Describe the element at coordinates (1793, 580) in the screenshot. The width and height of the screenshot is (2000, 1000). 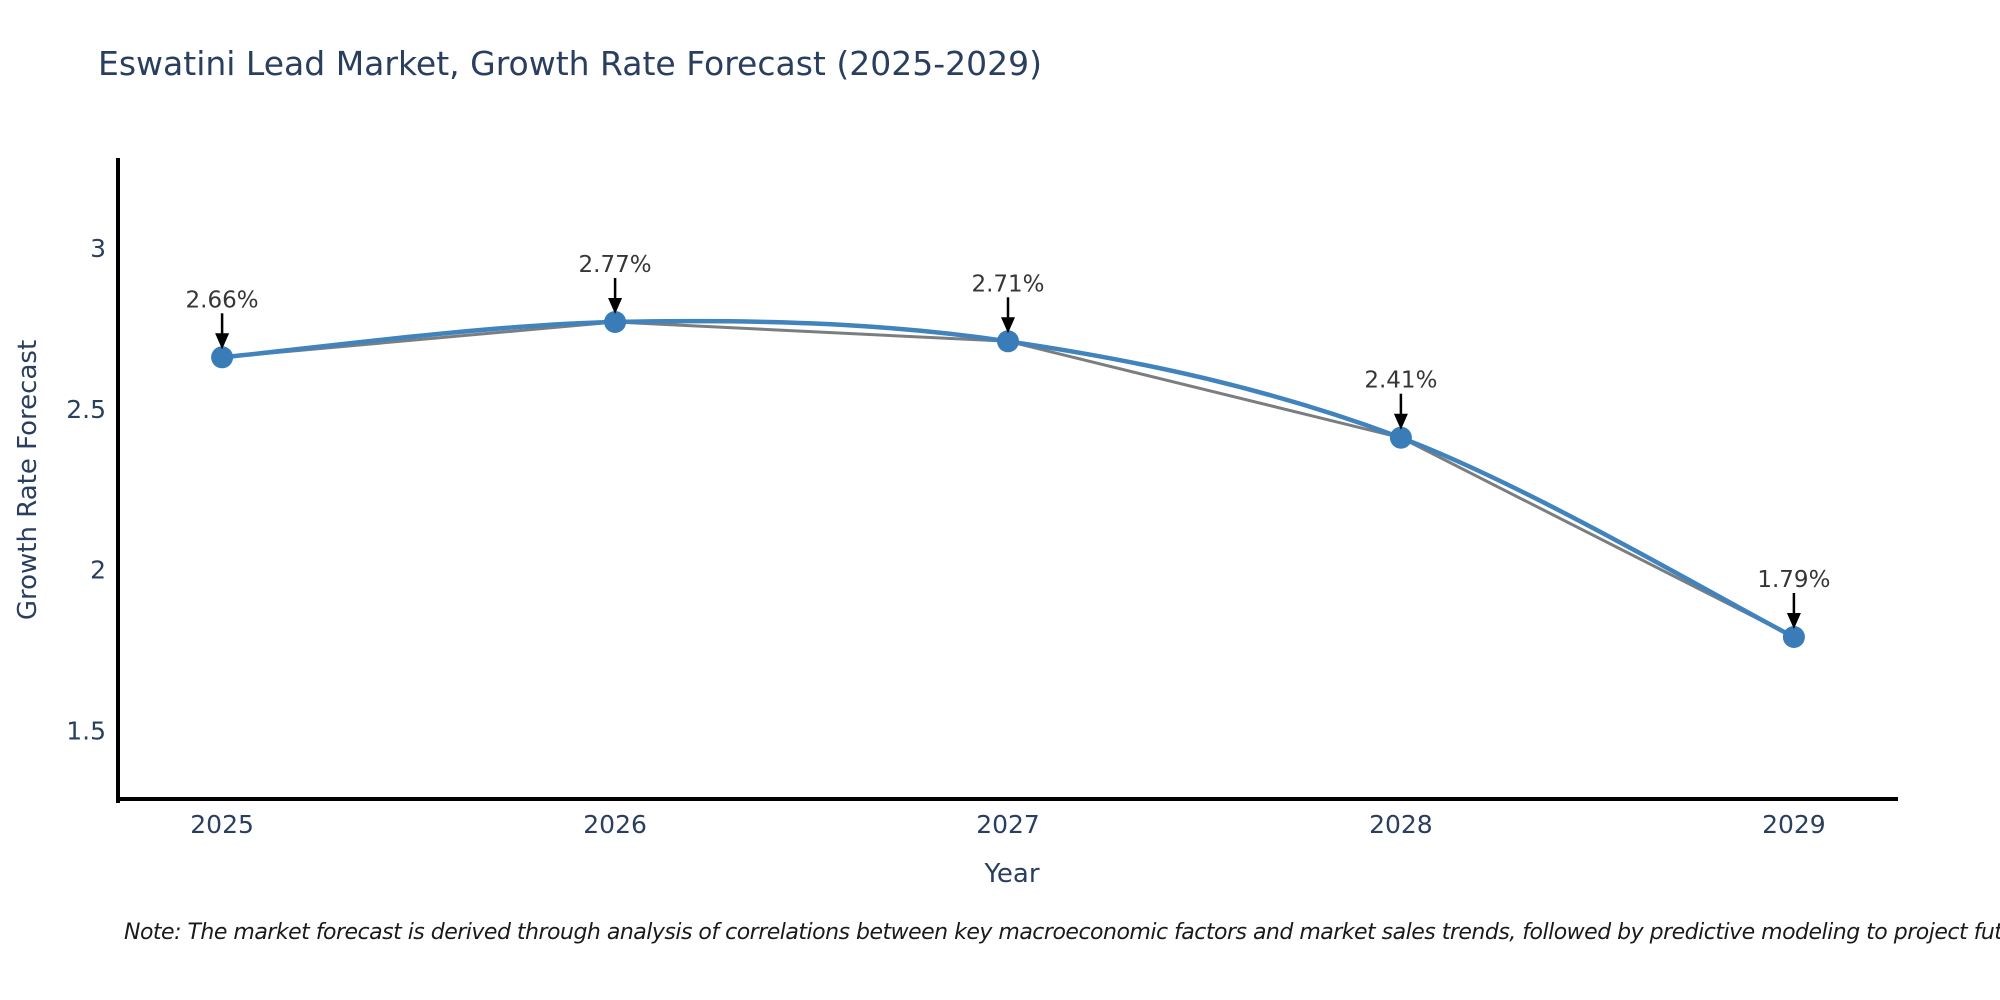
I see `annotation-label: 1.79%` at that location.